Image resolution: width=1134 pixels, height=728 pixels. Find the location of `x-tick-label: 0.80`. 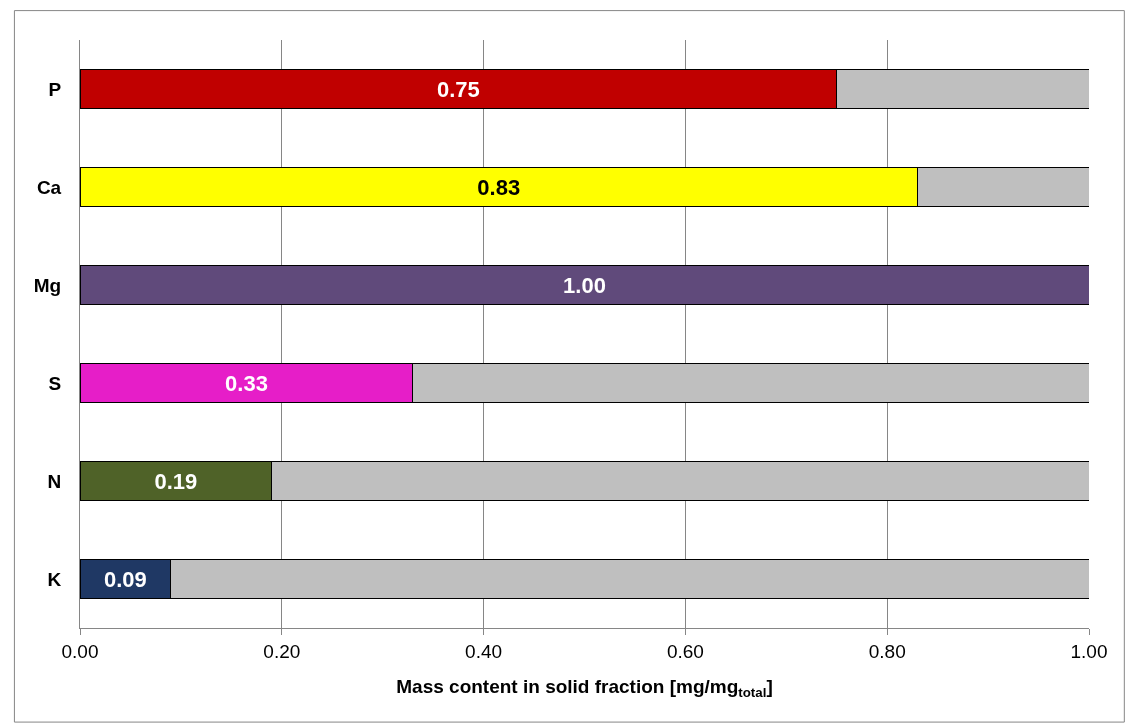

x-tick-label: 0.80 is located at coordinates (887, 651).